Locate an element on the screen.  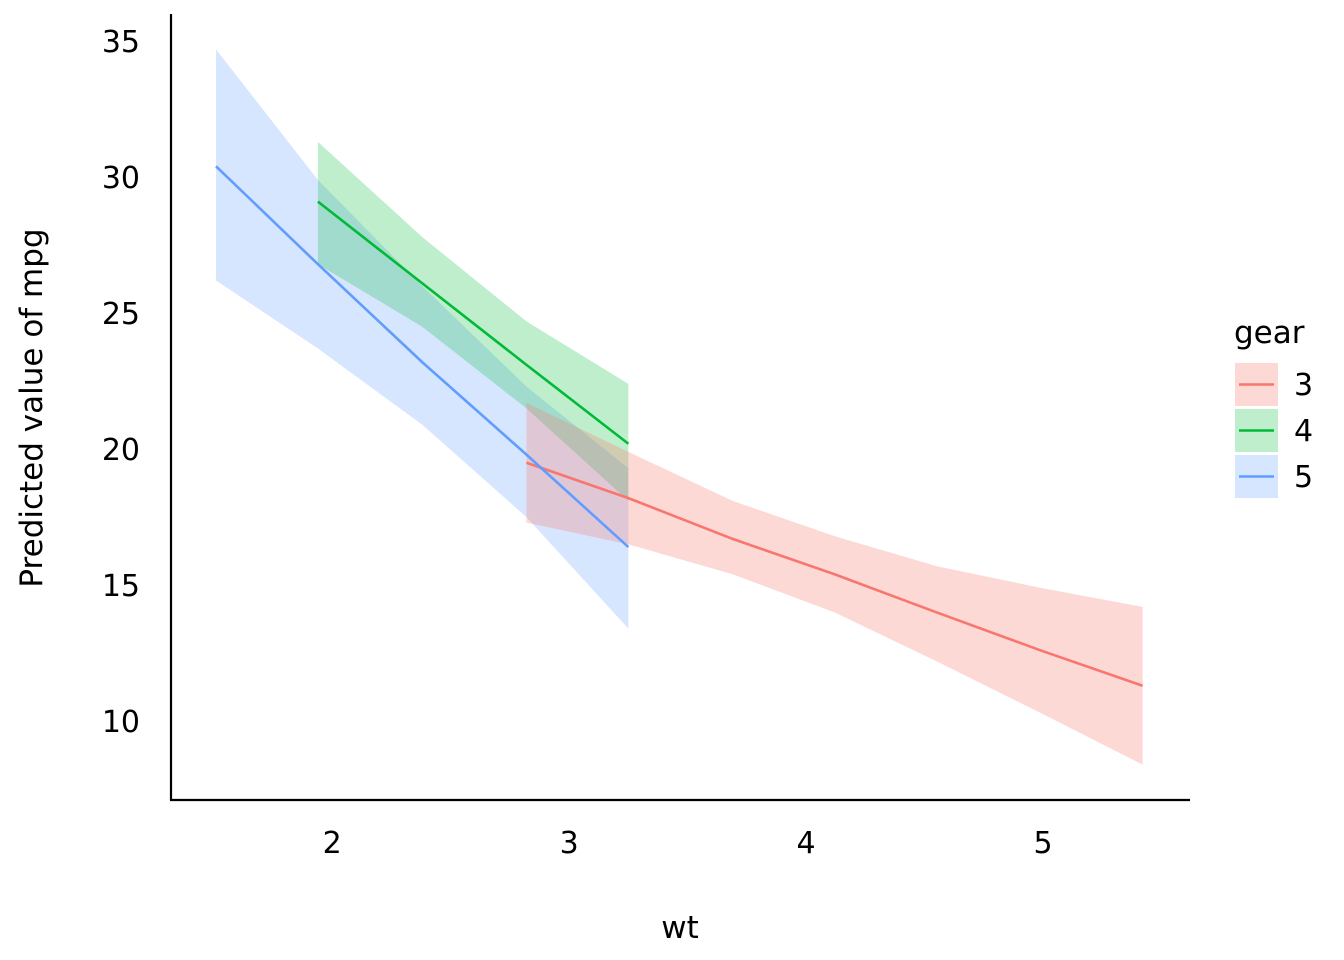
legend-label-gear-4: 4 is located at coordinates (1303, 431).